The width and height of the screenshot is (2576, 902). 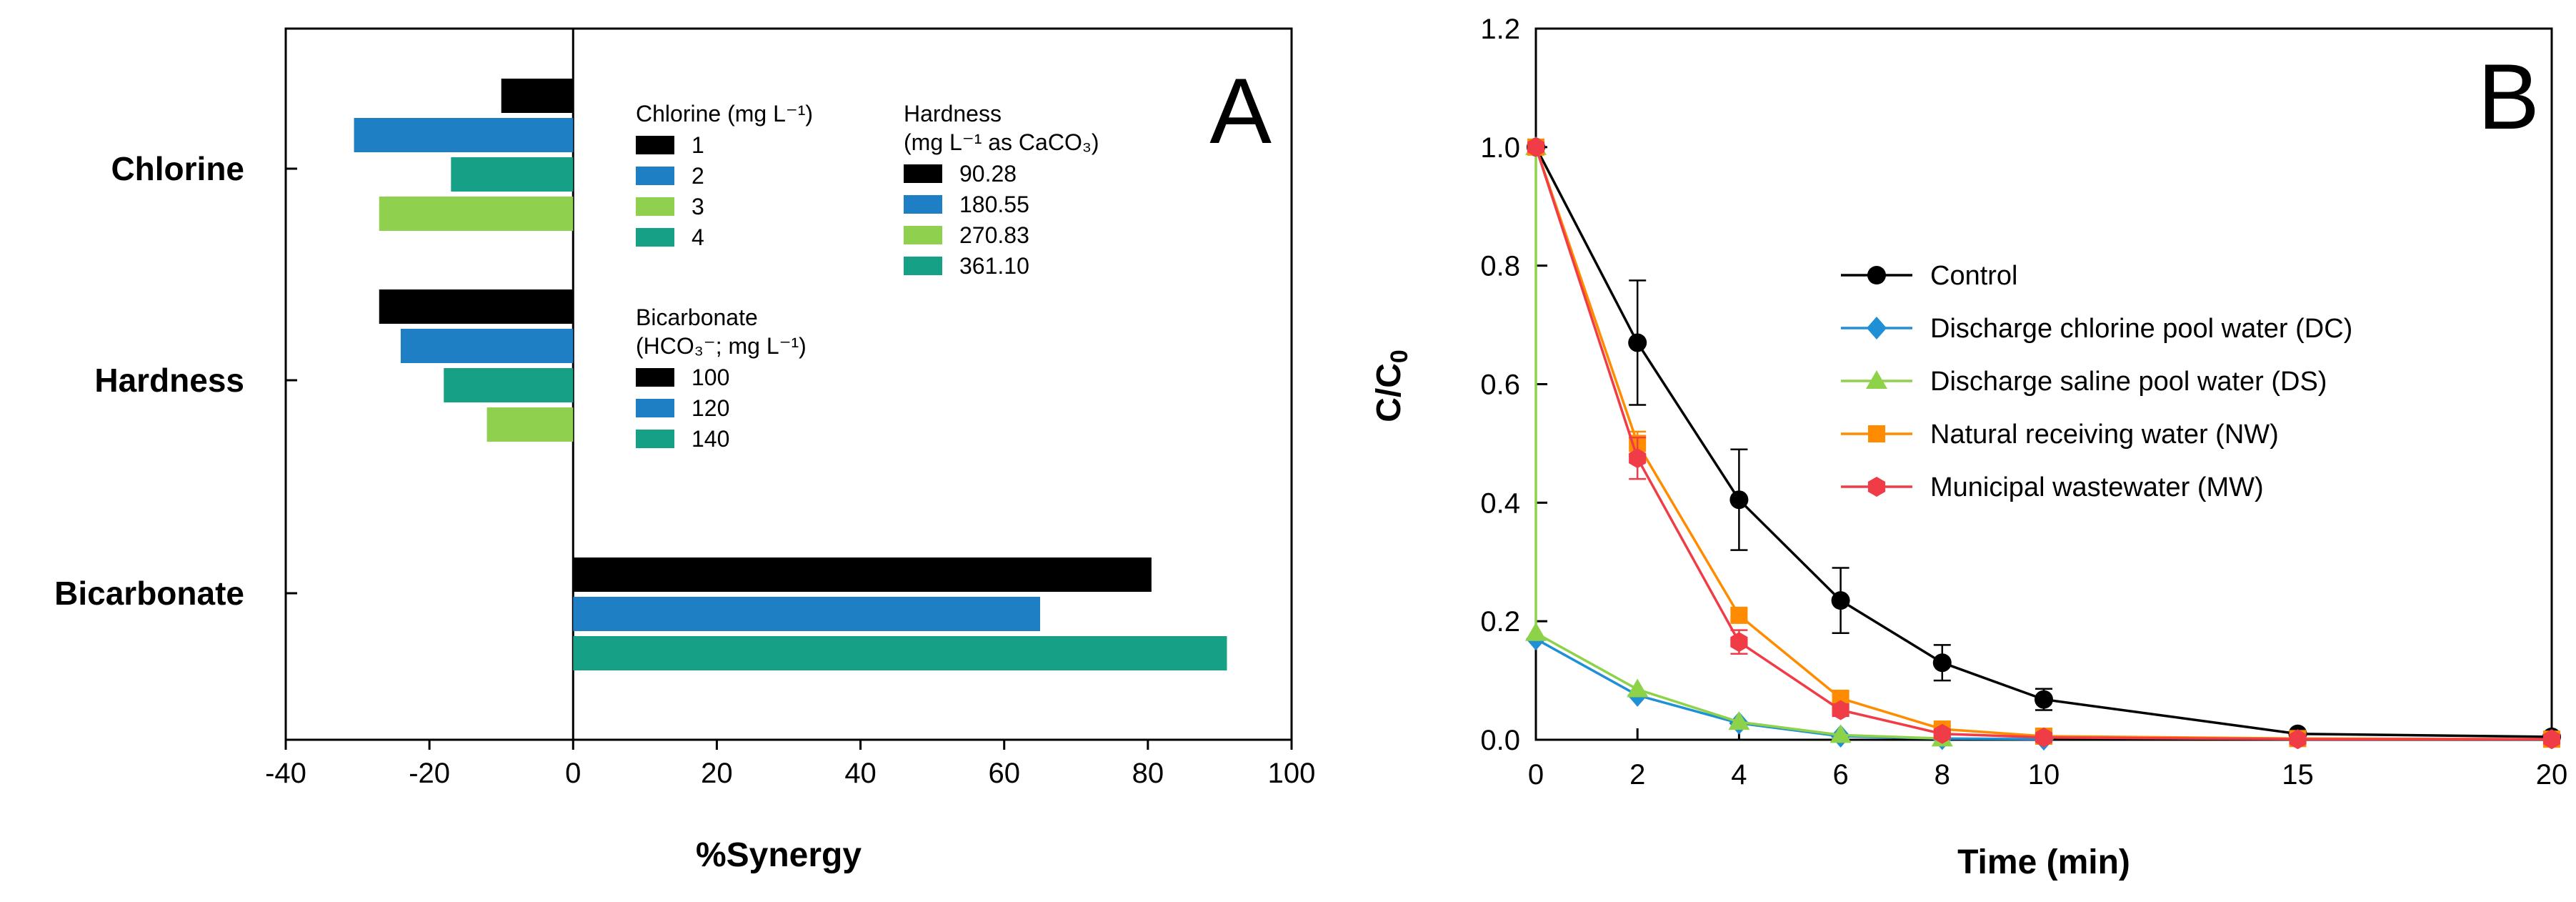 I want to click on legend-entry-label: 1, so click(x=698, y=145).